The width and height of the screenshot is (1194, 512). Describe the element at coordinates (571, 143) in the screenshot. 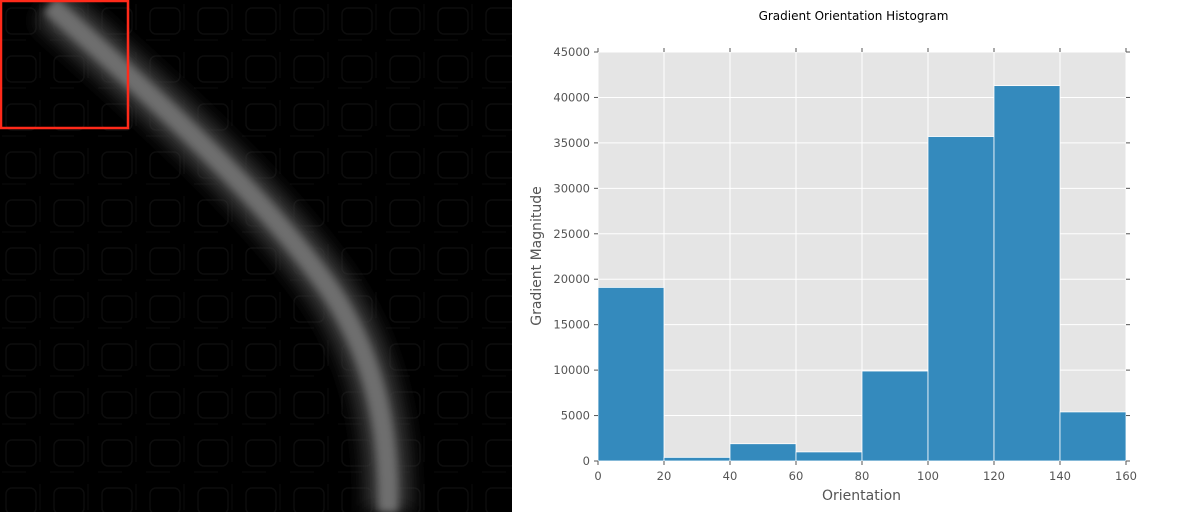

I see `y-tick-label: 35000` at that location.